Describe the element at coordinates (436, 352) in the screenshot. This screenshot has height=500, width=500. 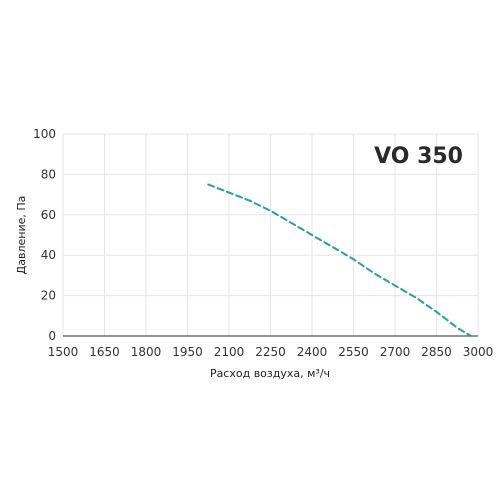
I see `x-tick-label: 2850` at that location.